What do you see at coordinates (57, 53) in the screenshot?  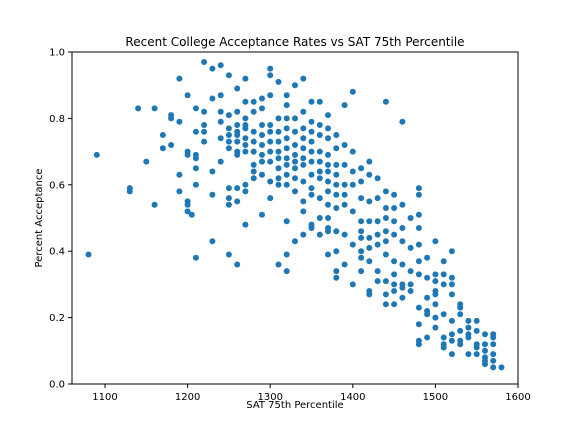 I see `y-tick-label: 1.0` at bounding box center [57, 53].